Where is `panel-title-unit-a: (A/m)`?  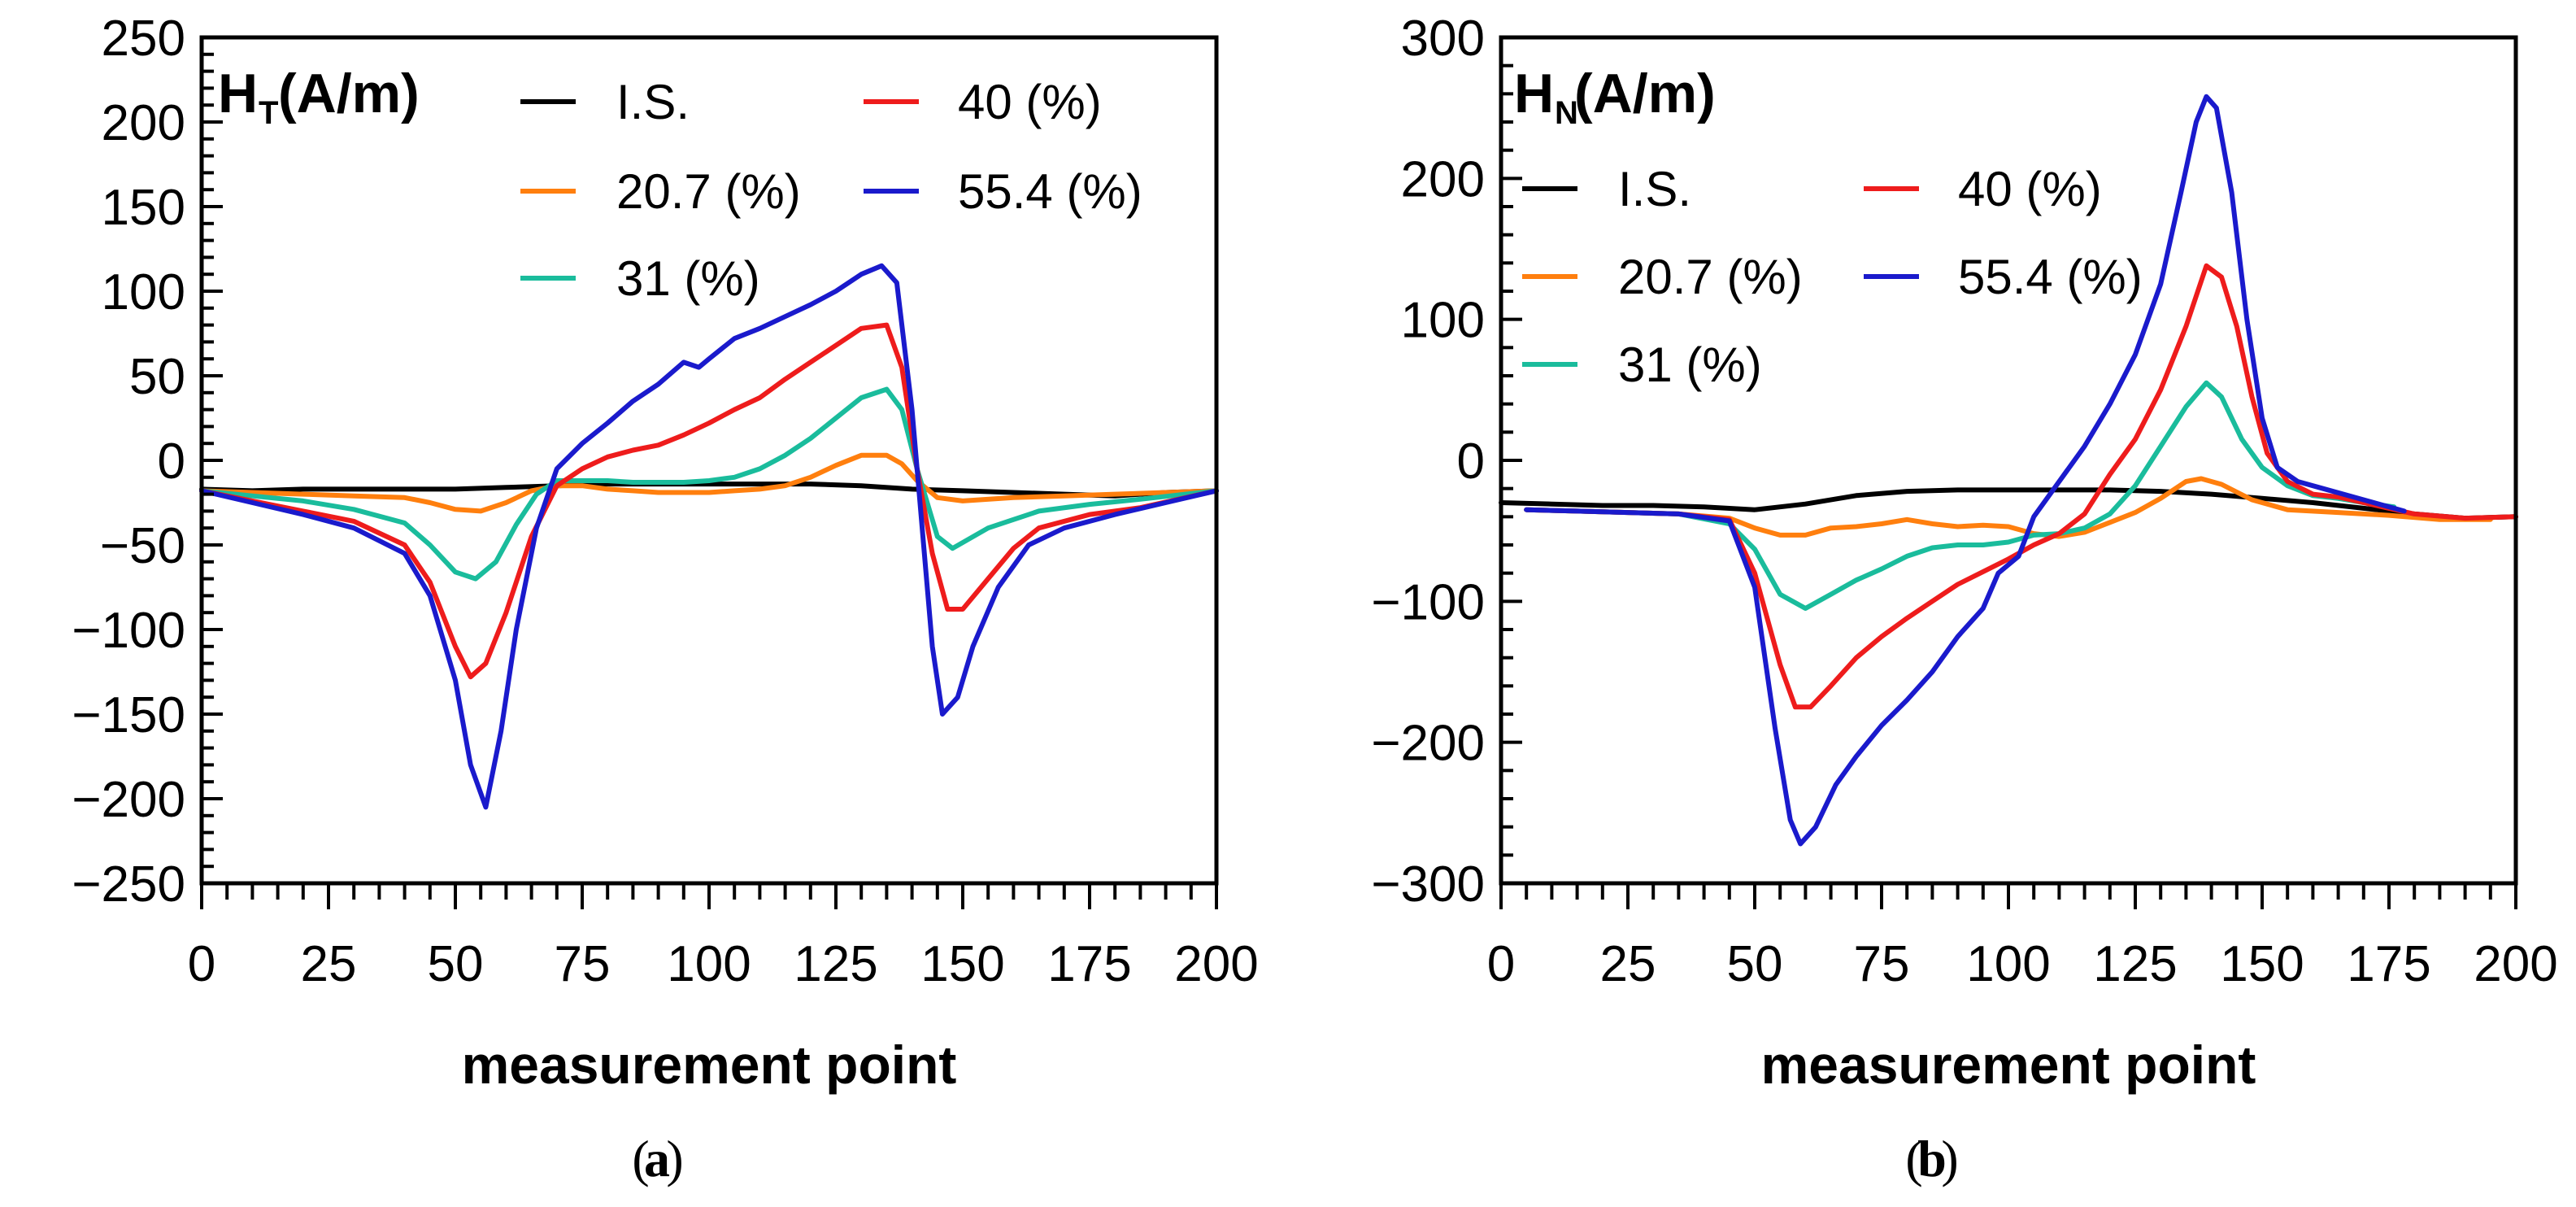
panel-title-unit-a: (A/m) is located at coordinates (349, 93).